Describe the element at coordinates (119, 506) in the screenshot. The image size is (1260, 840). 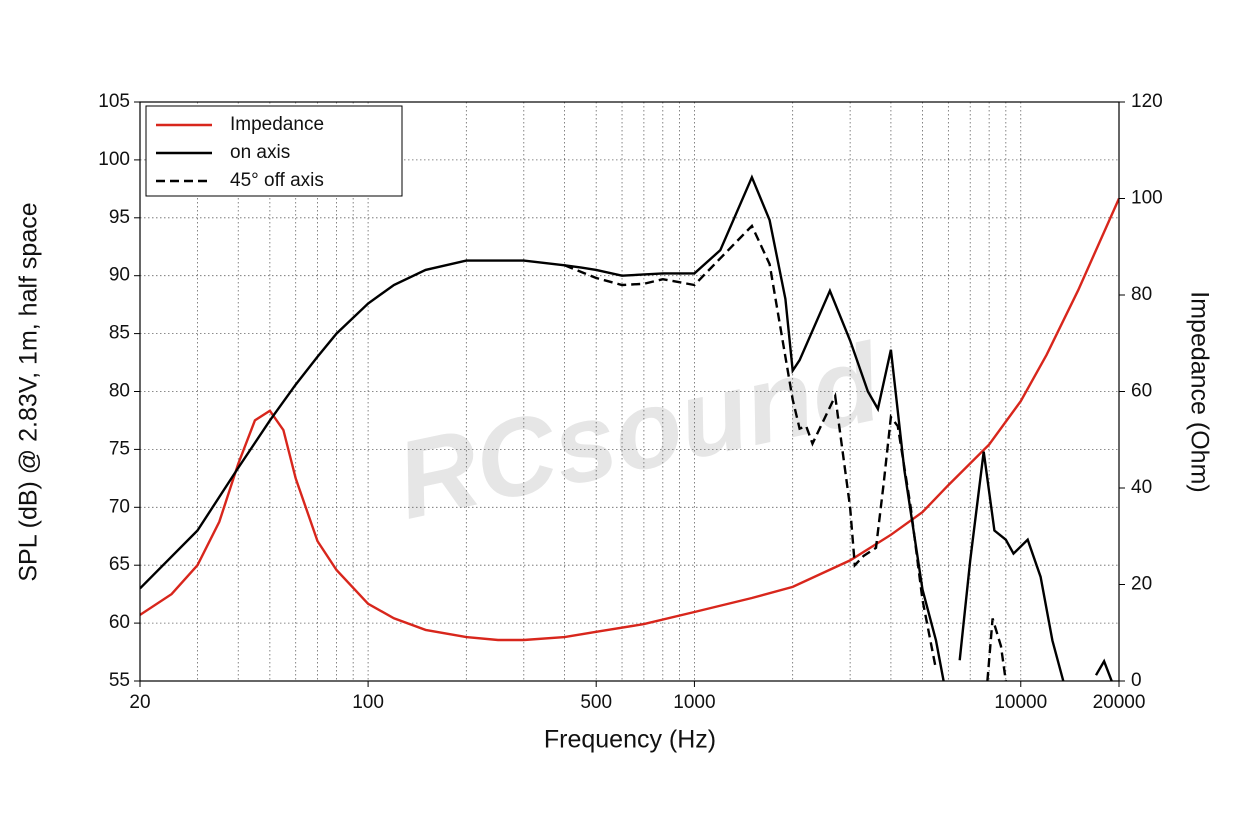
I see `y-tick-label: 70` at that location.